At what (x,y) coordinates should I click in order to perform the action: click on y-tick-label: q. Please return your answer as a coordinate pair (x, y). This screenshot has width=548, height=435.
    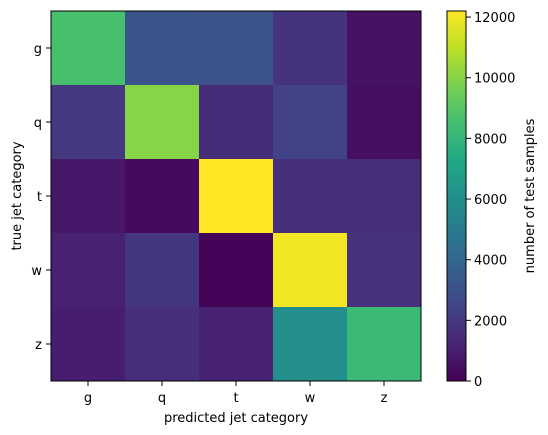
    Looking at the image, I should click on (38, 123).